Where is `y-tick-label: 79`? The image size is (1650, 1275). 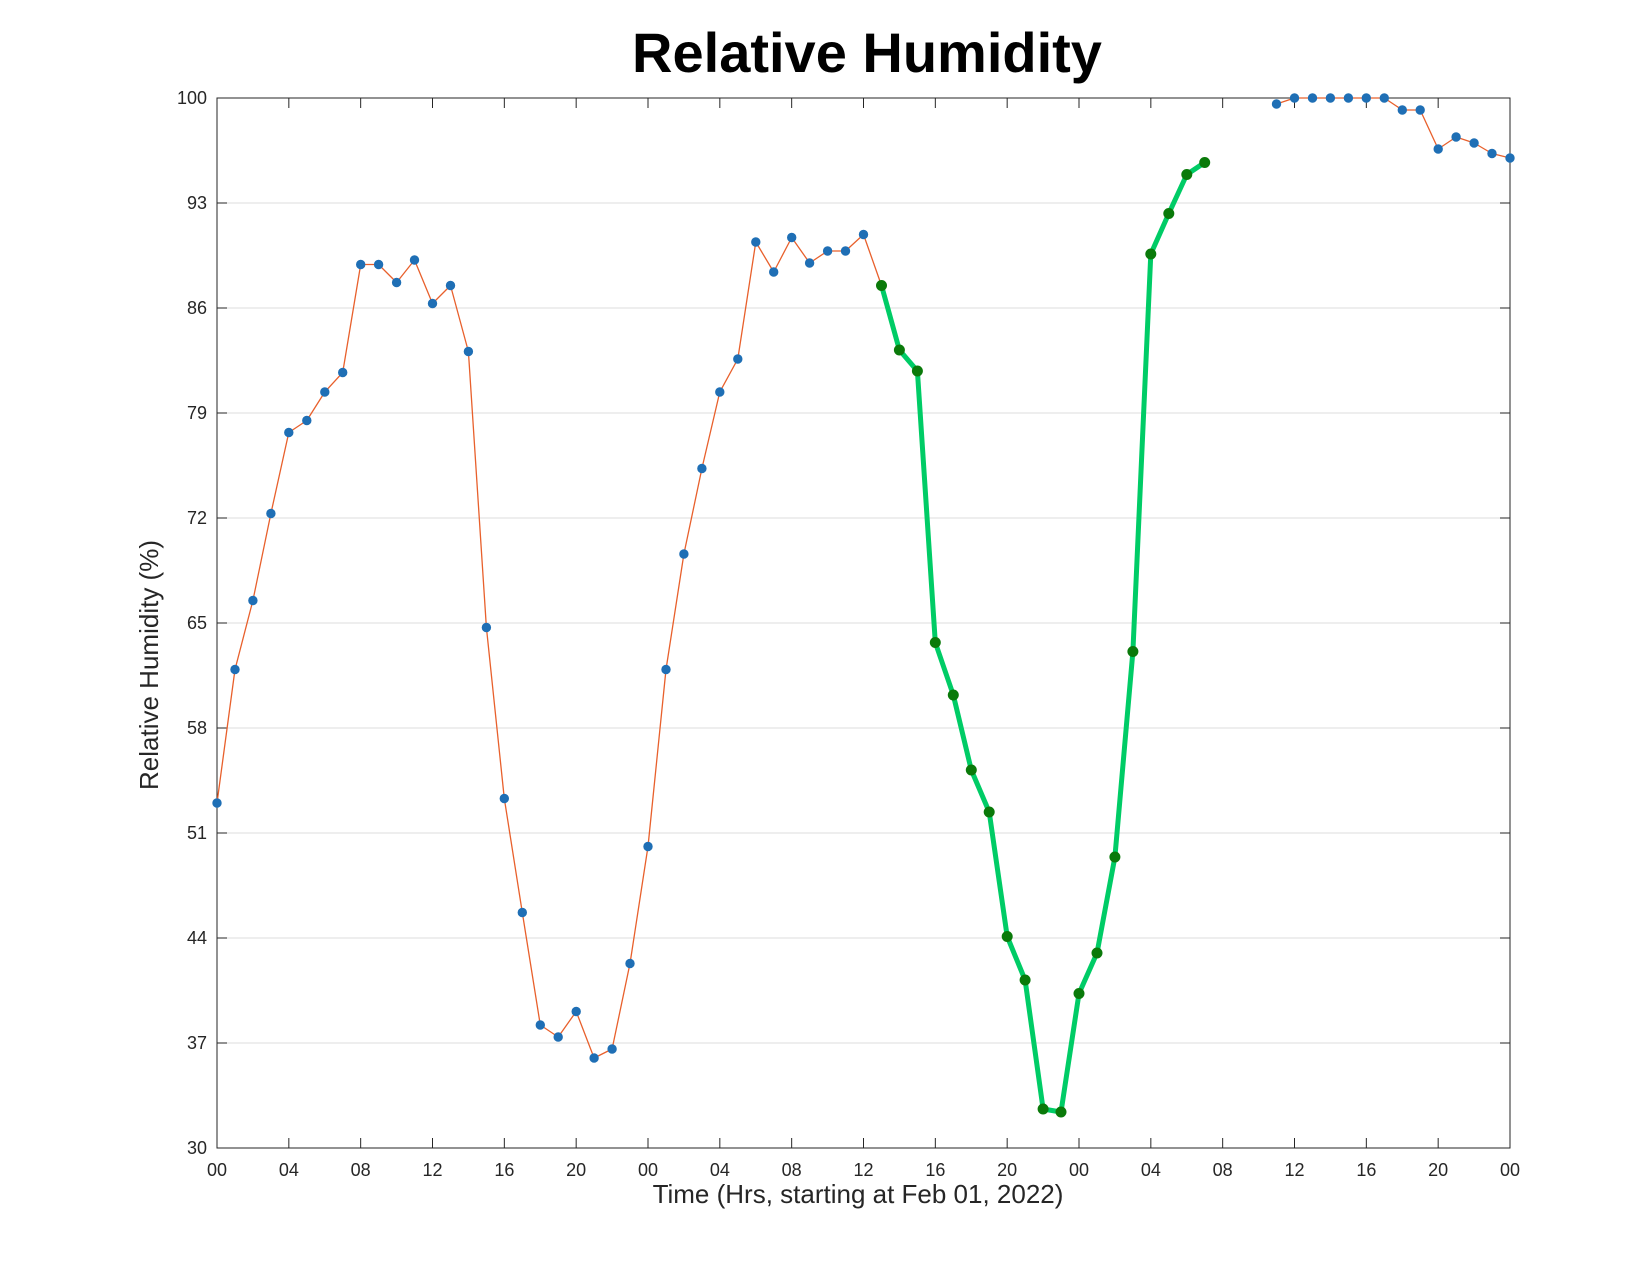 y-tick-label: 79 is located at coordinates (197, 413).